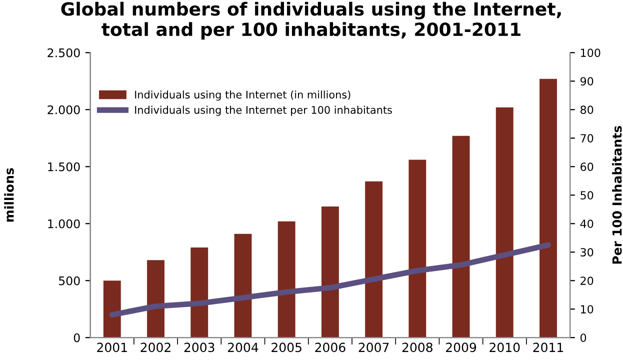  Describe the element at coordinates (587, 81) in the screenshot. I see `y2-tick-label: 90` at that location.